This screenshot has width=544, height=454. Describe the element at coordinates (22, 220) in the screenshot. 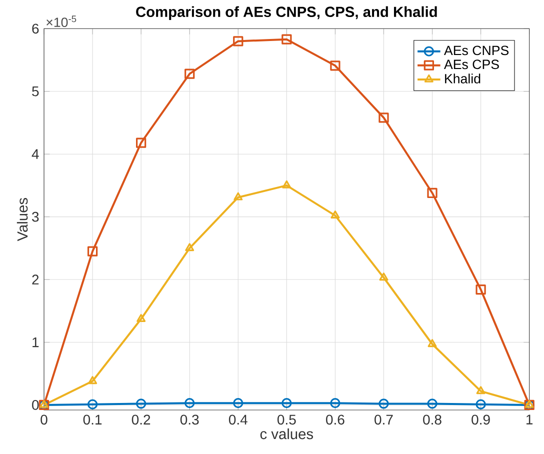

I see `y-axis-title: Values` at that location.